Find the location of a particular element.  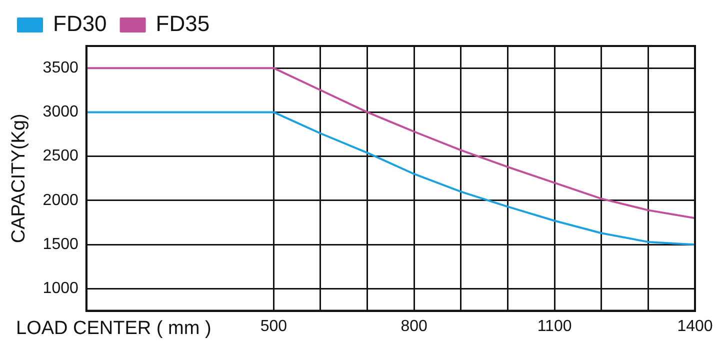

x-axis-title: LOAD CENTER ( mm ) is located at coordinates (114, 329).